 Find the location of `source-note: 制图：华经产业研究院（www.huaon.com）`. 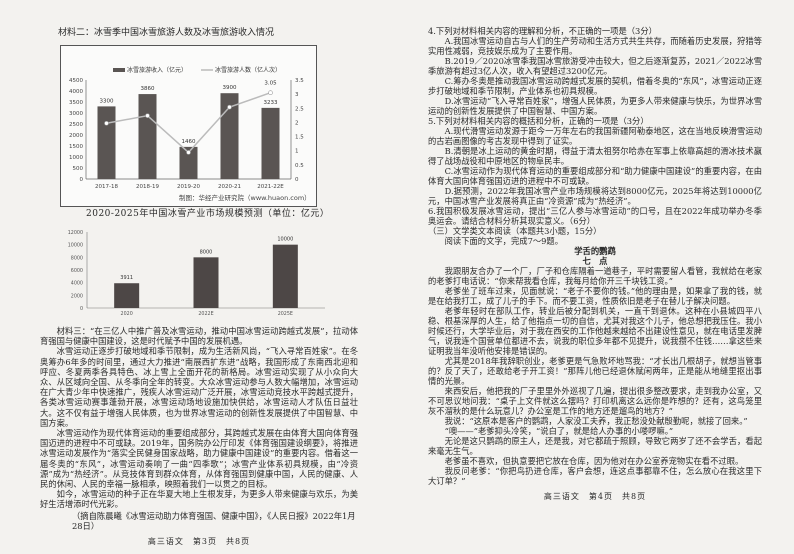

source-note: 制图：华经产业研究院（www.huaon.com） is located at coordinates (245, 197).